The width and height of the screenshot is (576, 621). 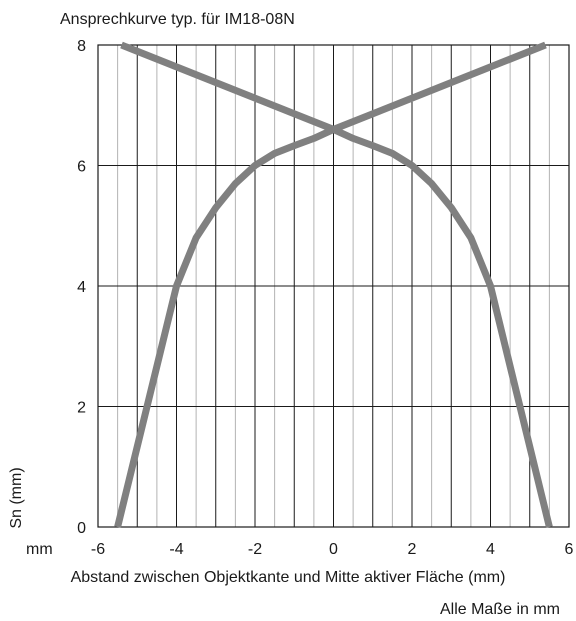 I want to click on chart-title: Ansprechkurve typ. für IM18-08N, so click(x=177, y=19).